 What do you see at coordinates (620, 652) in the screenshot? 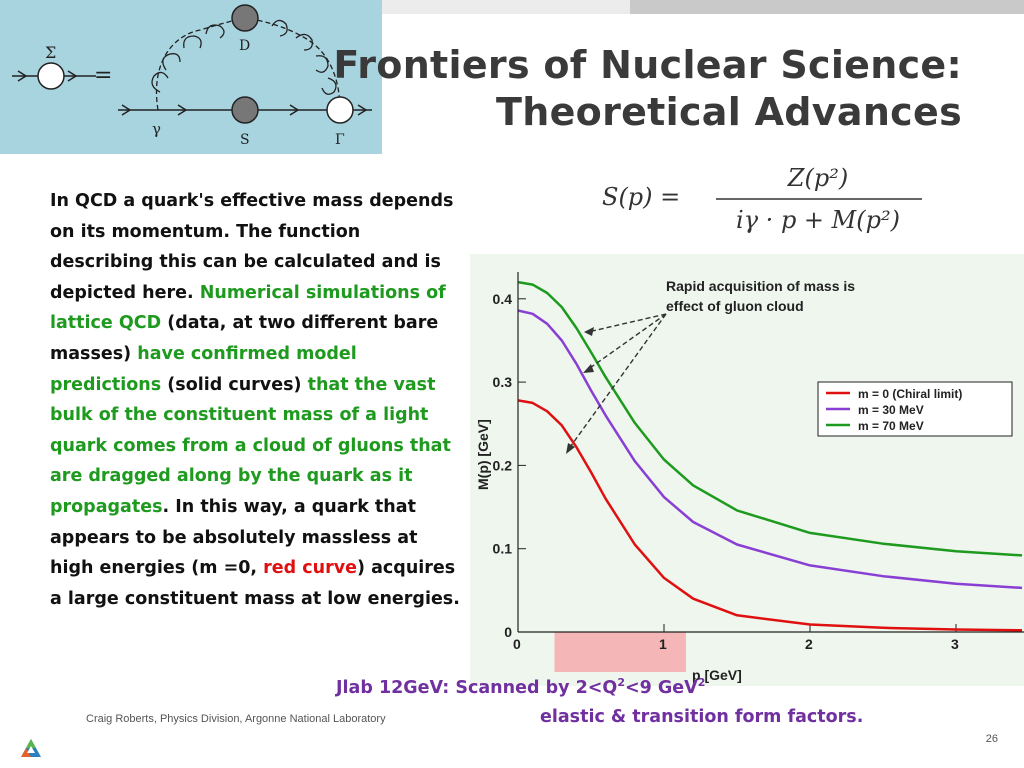
I see `highlight-band` at bounding box center [620, 652].